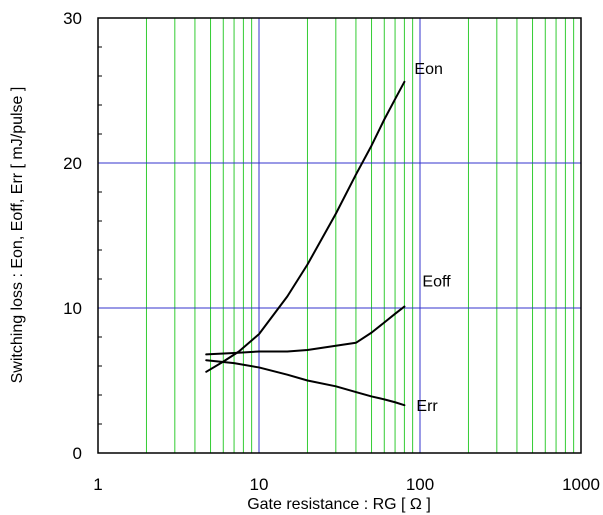 The height and width of the screenshot is (515, 603). Describe the element at coordinates (72, 163) in the screenshot. I see `y-tick-label: 20` at that location.